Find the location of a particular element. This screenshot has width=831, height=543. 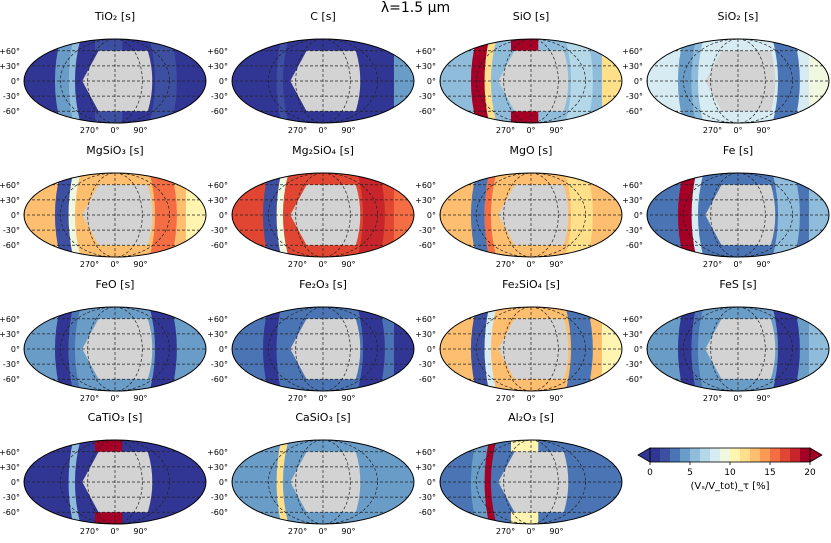

map-panel: SiO [s] +60° +30° 0° -30° -60° 270° 0° 90° is located at coordinates (519, 72).